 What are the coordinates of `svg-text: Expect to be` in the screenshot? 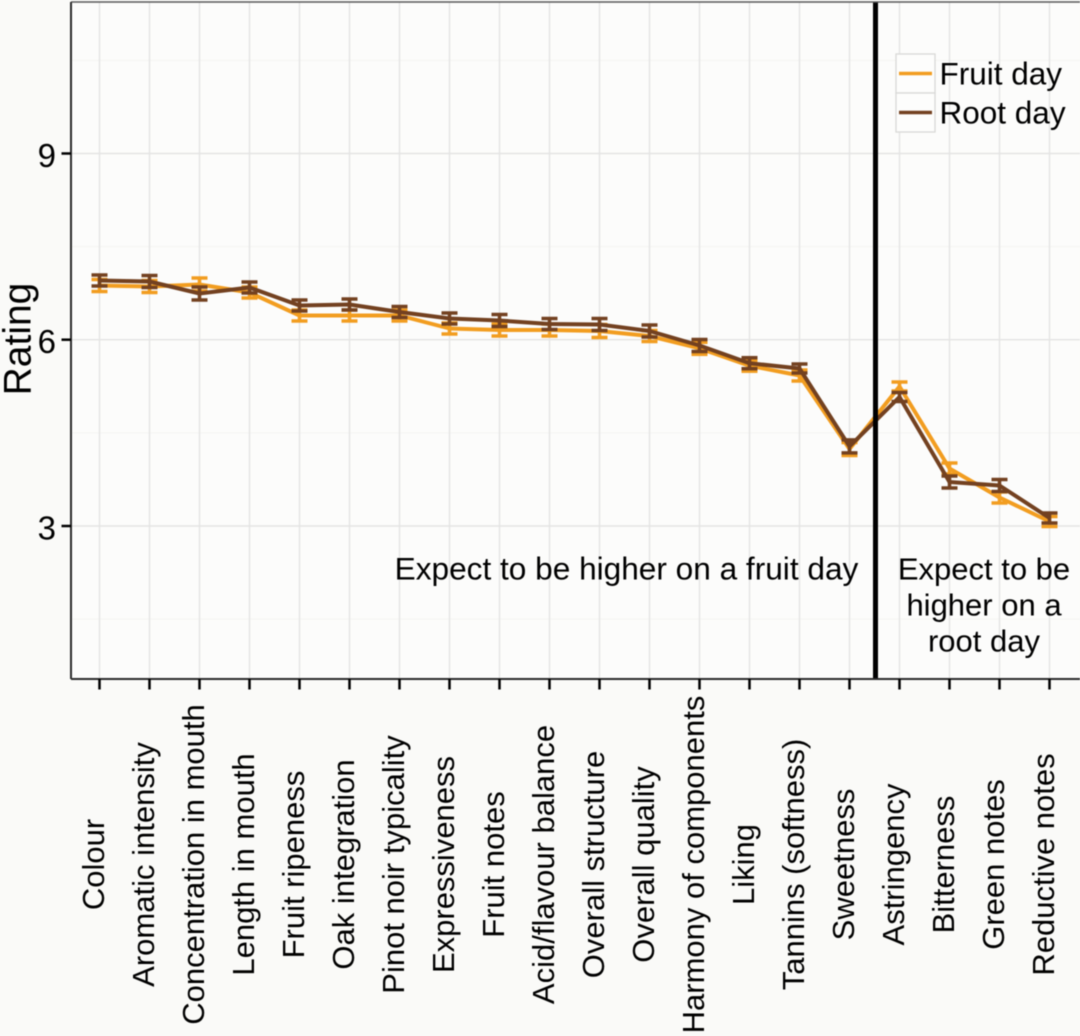 It's located at (984, 568).